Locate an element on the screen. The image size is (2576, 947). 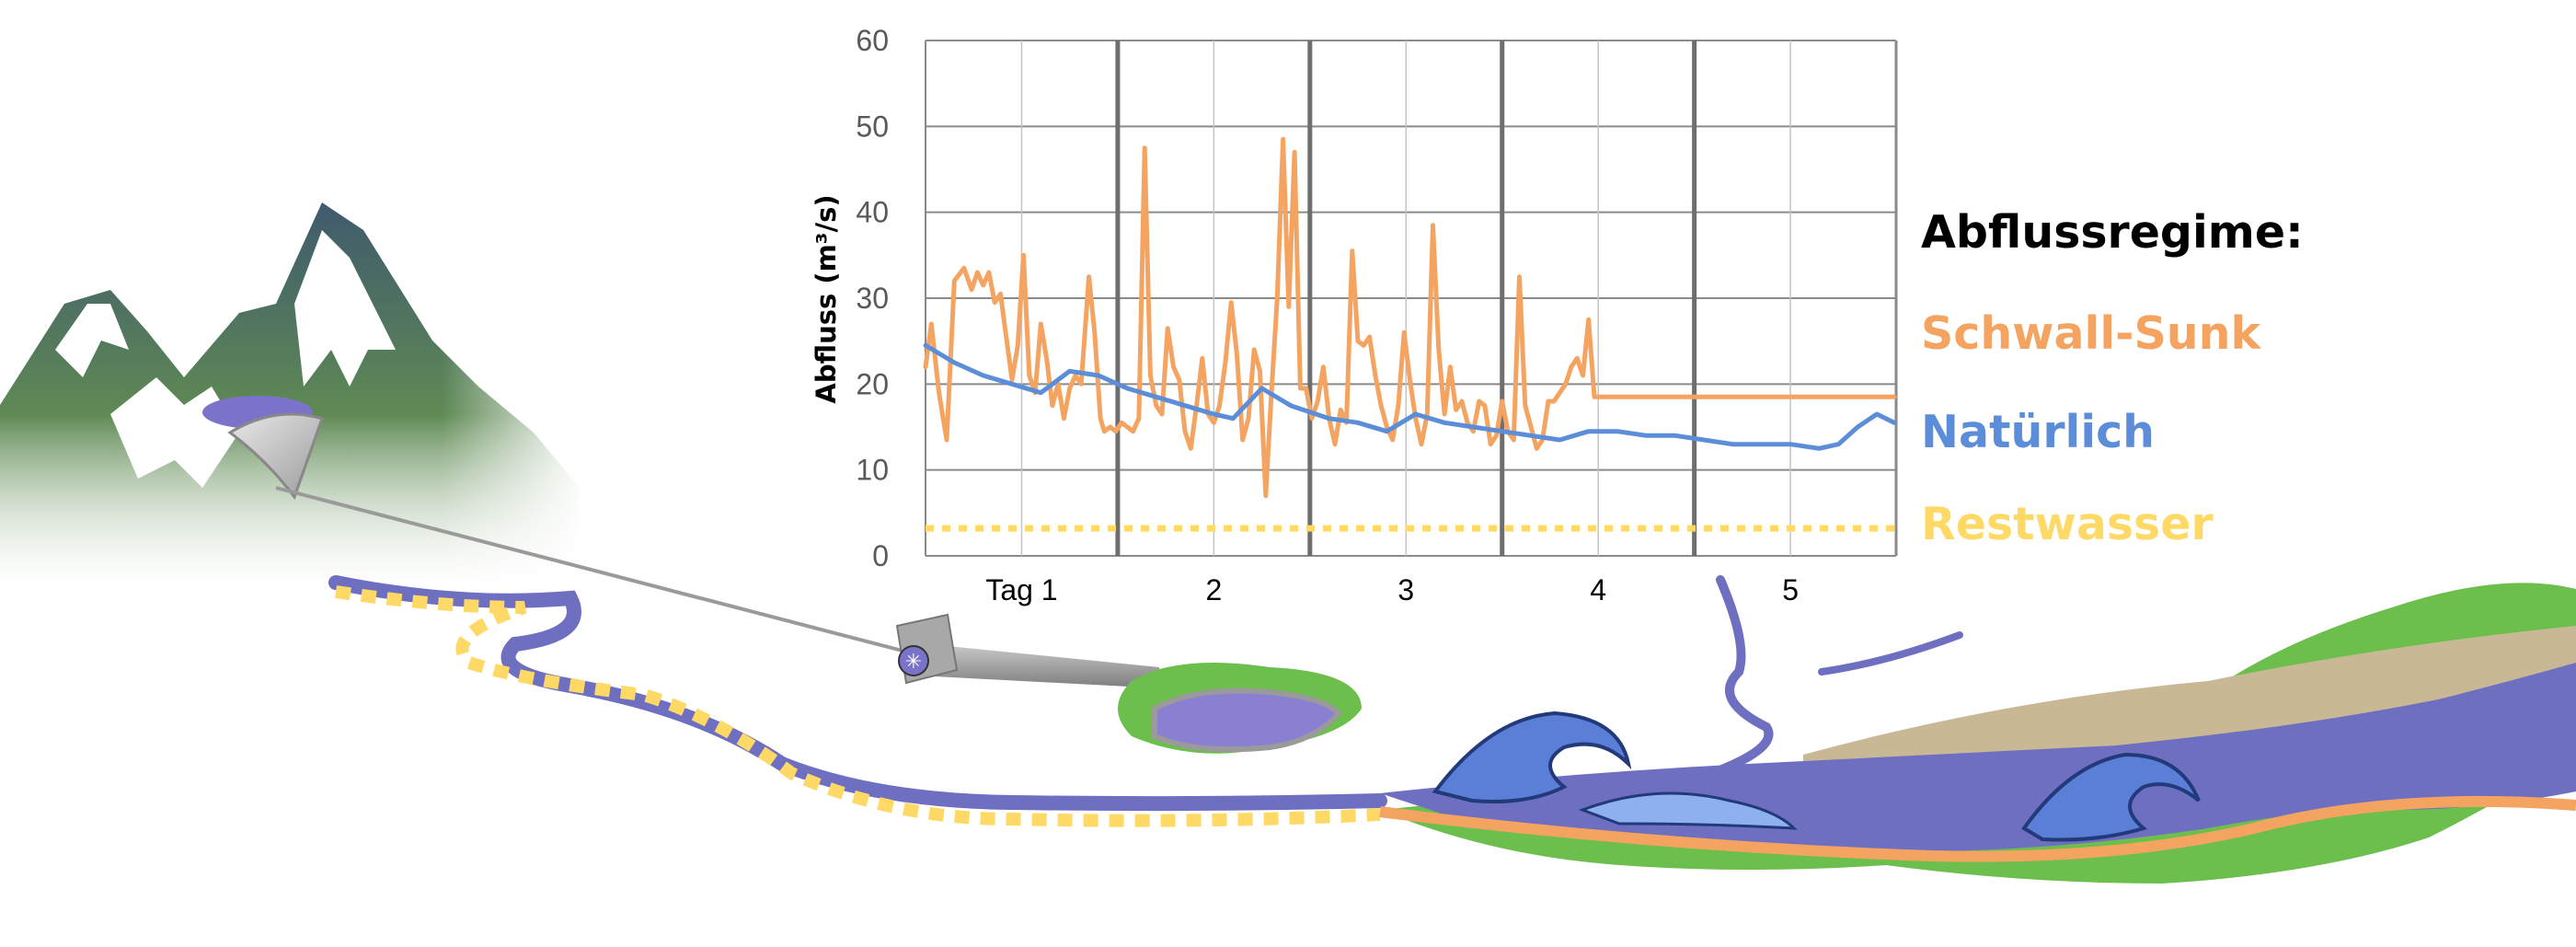
legend-item-restwasser: Restwasser is located at coordinates (2067, 524).